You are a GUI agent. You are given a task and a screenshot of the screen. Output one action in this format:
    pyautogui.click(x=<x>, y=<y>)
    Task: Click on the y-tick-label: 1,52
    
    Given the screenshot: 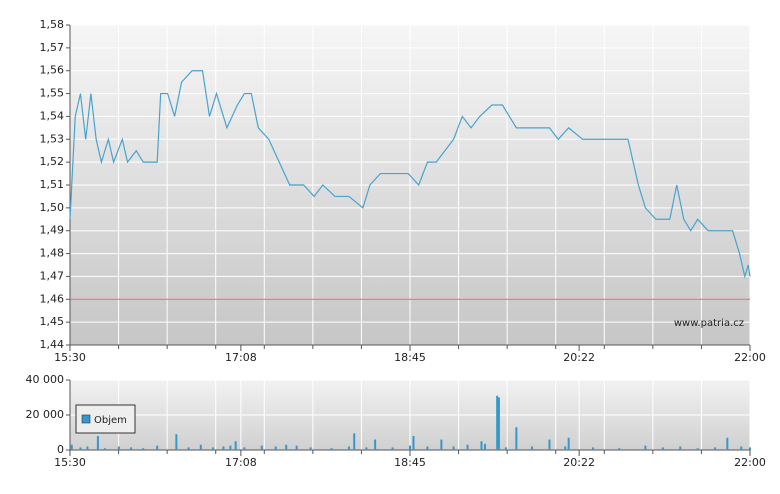 What is the action you would take?
    pyautogui.click(x=52, y=161)
    